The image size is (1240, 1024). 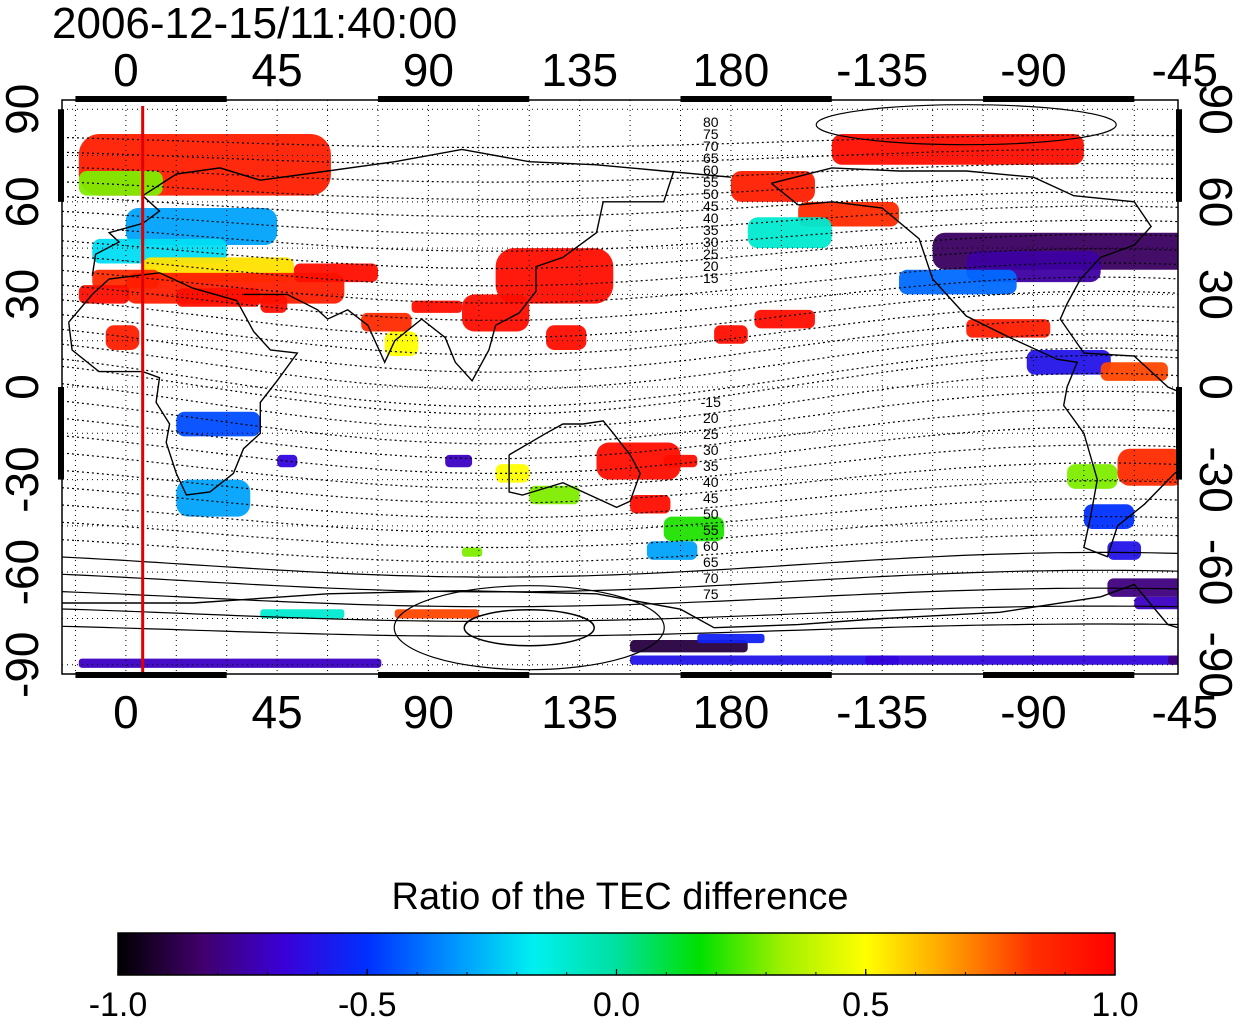 What do you see at coordinates (1215, 294) in the screenshot?
I see `lat-tick-label: 30` at bounding box center [1215, 294].